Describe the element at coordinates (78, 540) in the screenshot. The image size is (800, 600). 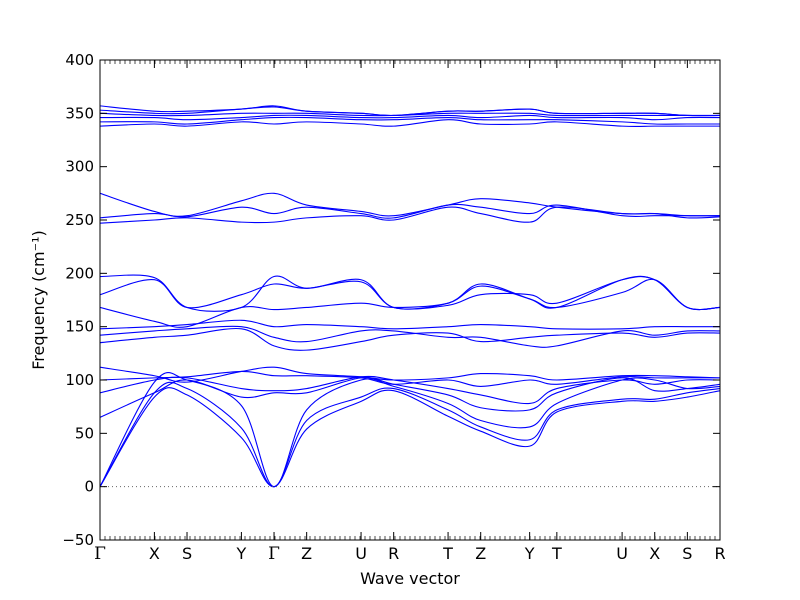
I see `y-tick-label: −50` at that location.